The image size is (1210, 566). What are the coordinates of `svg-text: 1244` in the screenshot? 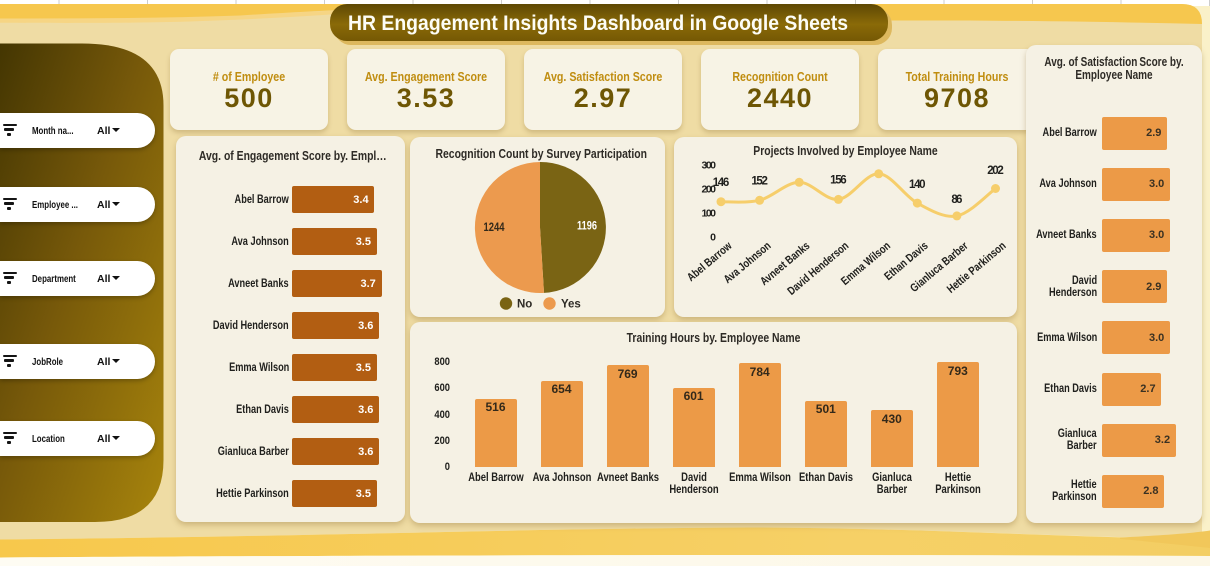 It's located at (494, 228).